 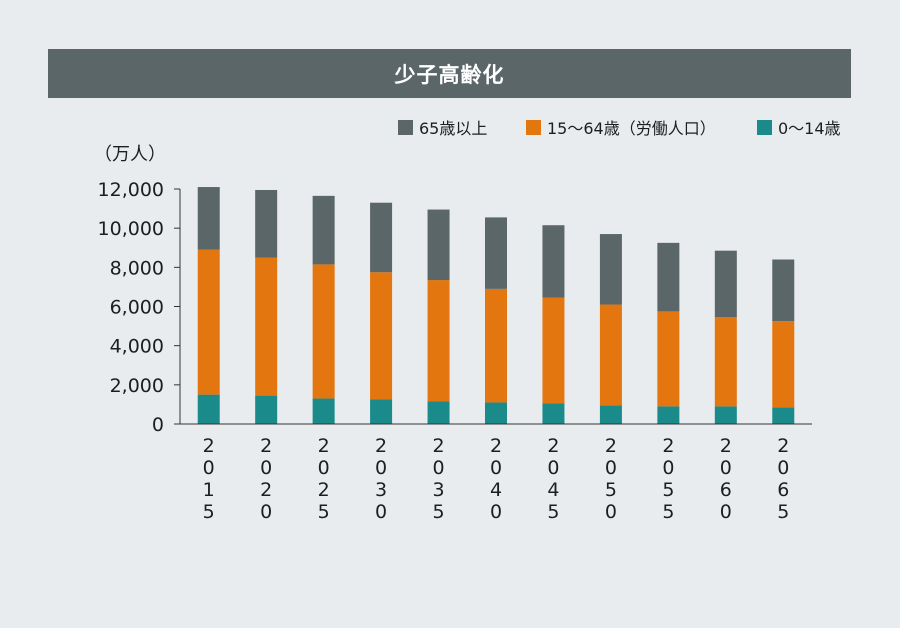 What do you see at coordinates (130, 154) in the screenshot?
I see `y-axis-unit-label: （万人）` at bounding box center [130, 154].